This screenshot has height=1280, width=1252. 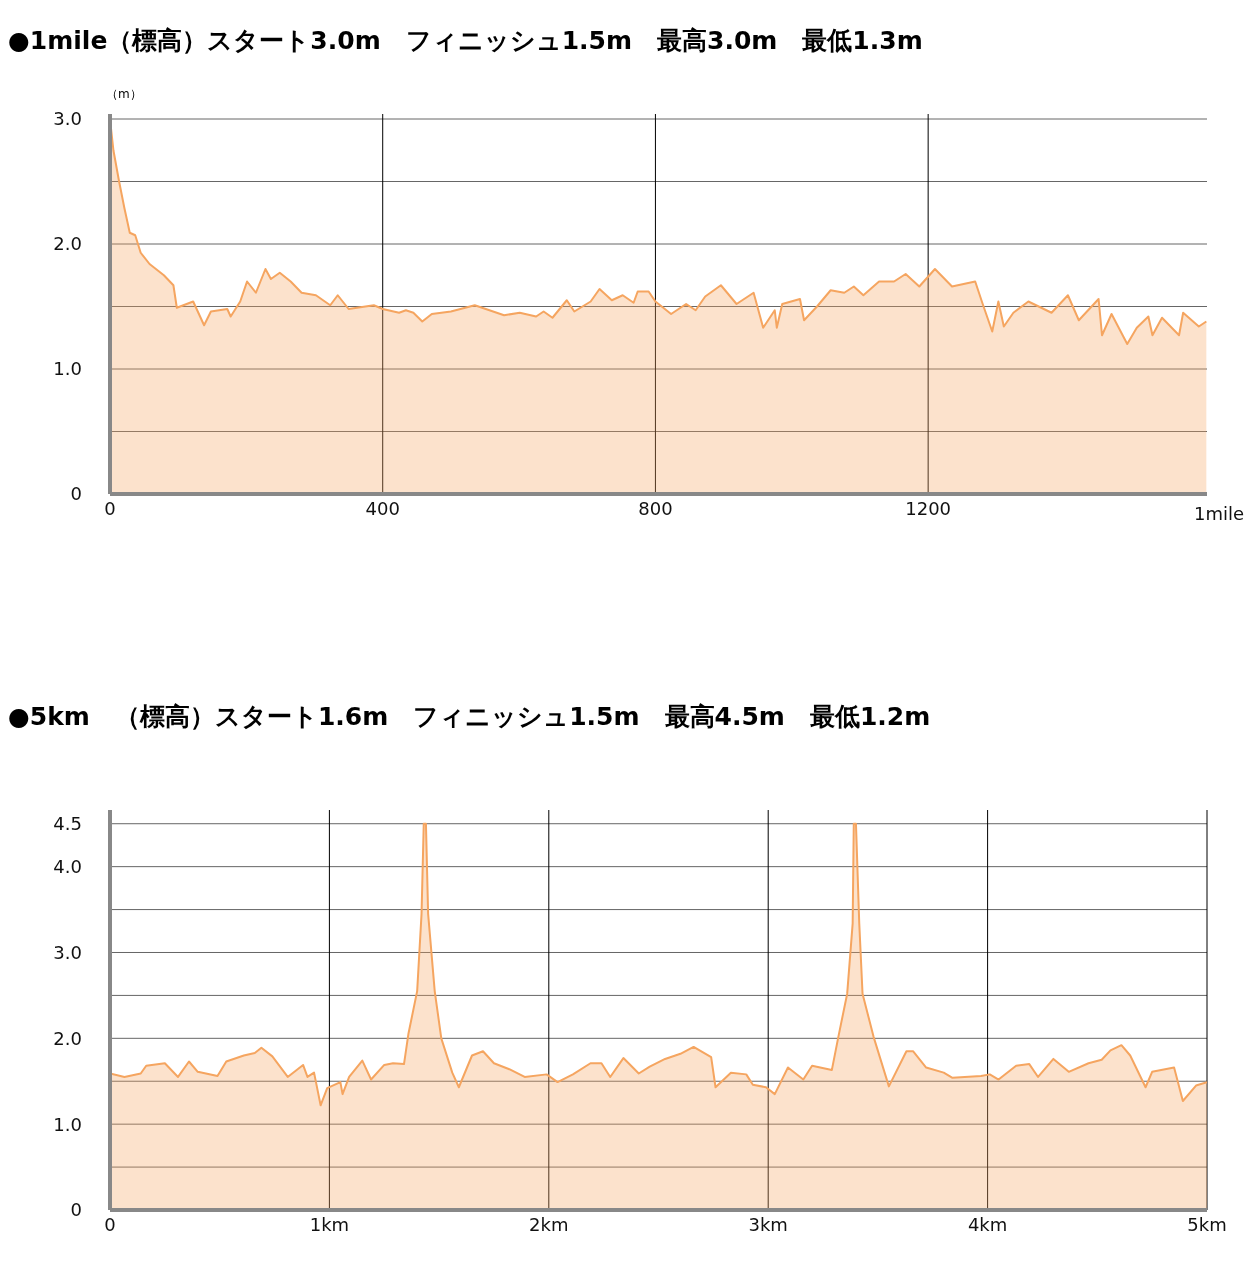 What do you see at coordinates (549, 1224) in the screenshot?
I see `x-tick-label: 2km` at bounding box center [549, 1224].